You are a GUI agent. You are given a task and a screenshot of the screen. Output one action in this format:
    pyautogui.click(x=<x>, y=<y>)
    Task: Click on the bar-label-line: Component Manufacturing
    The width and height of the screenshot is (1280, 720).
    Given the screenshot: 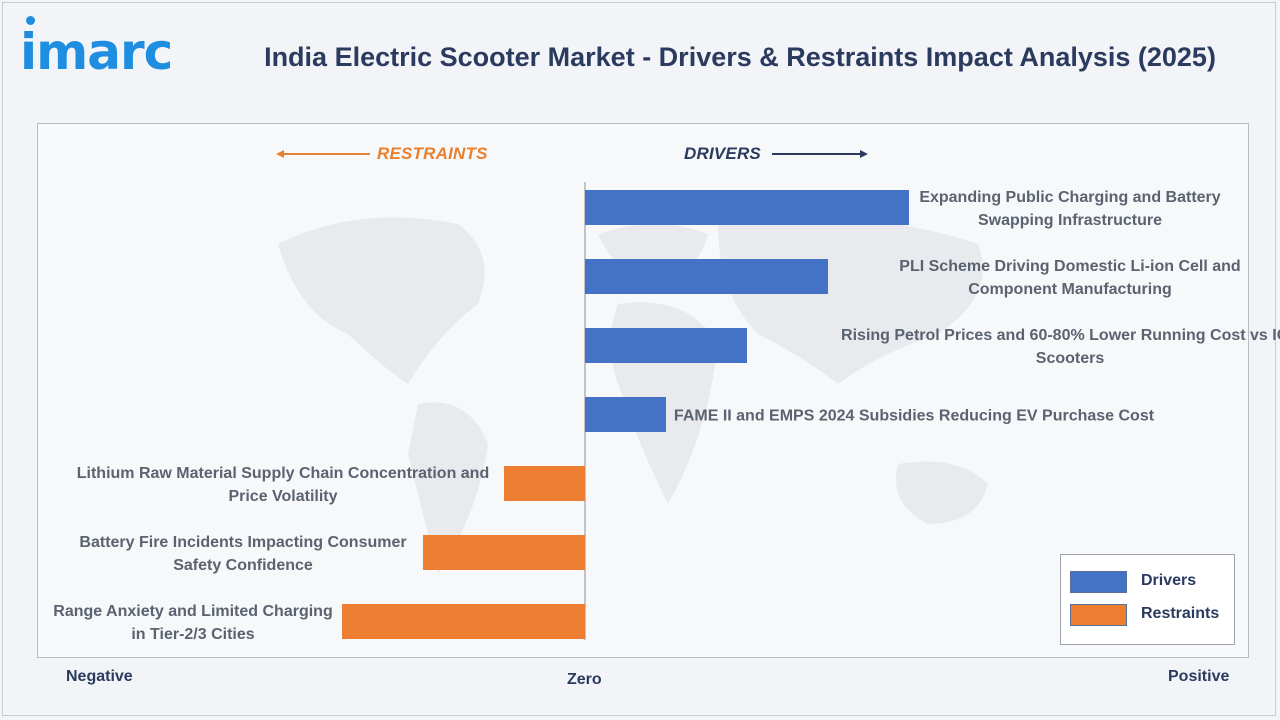 What is the action you would take?
    pyautogui.click(x=1070, y=289)
    